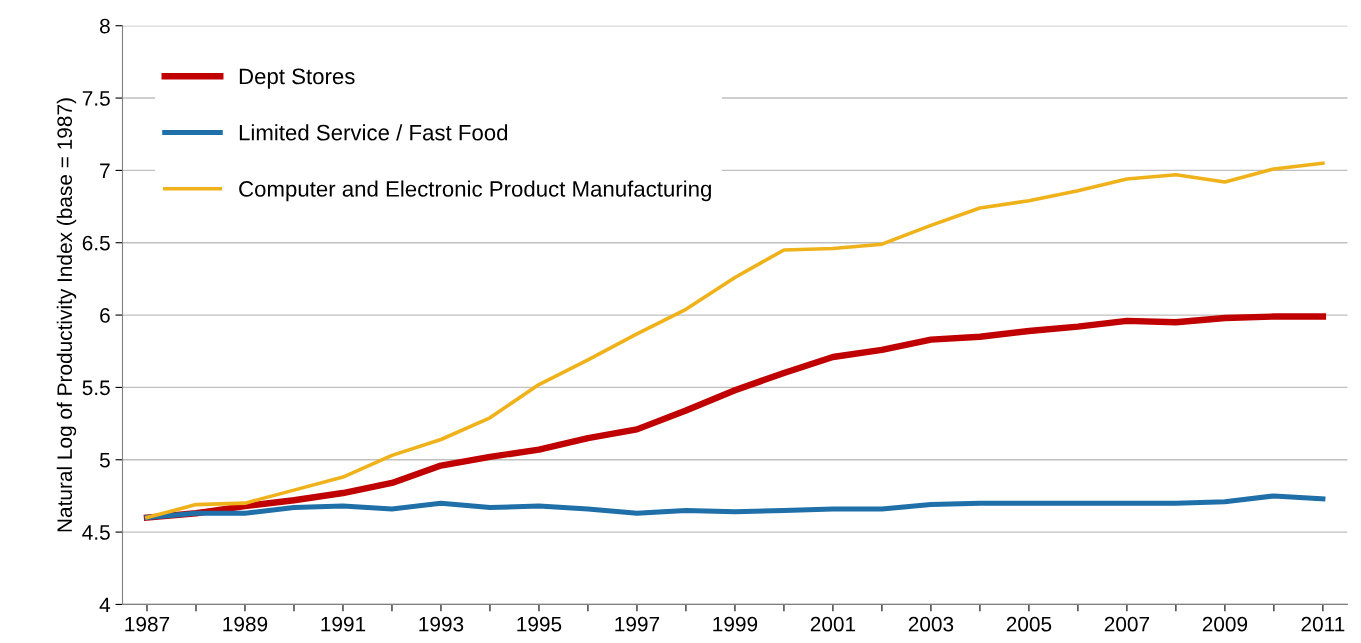 The image size is (1361, 643). Describe the element at coordinates (96, 388) in the screenshot. I see `y-tick-label: 5.5` at that location.